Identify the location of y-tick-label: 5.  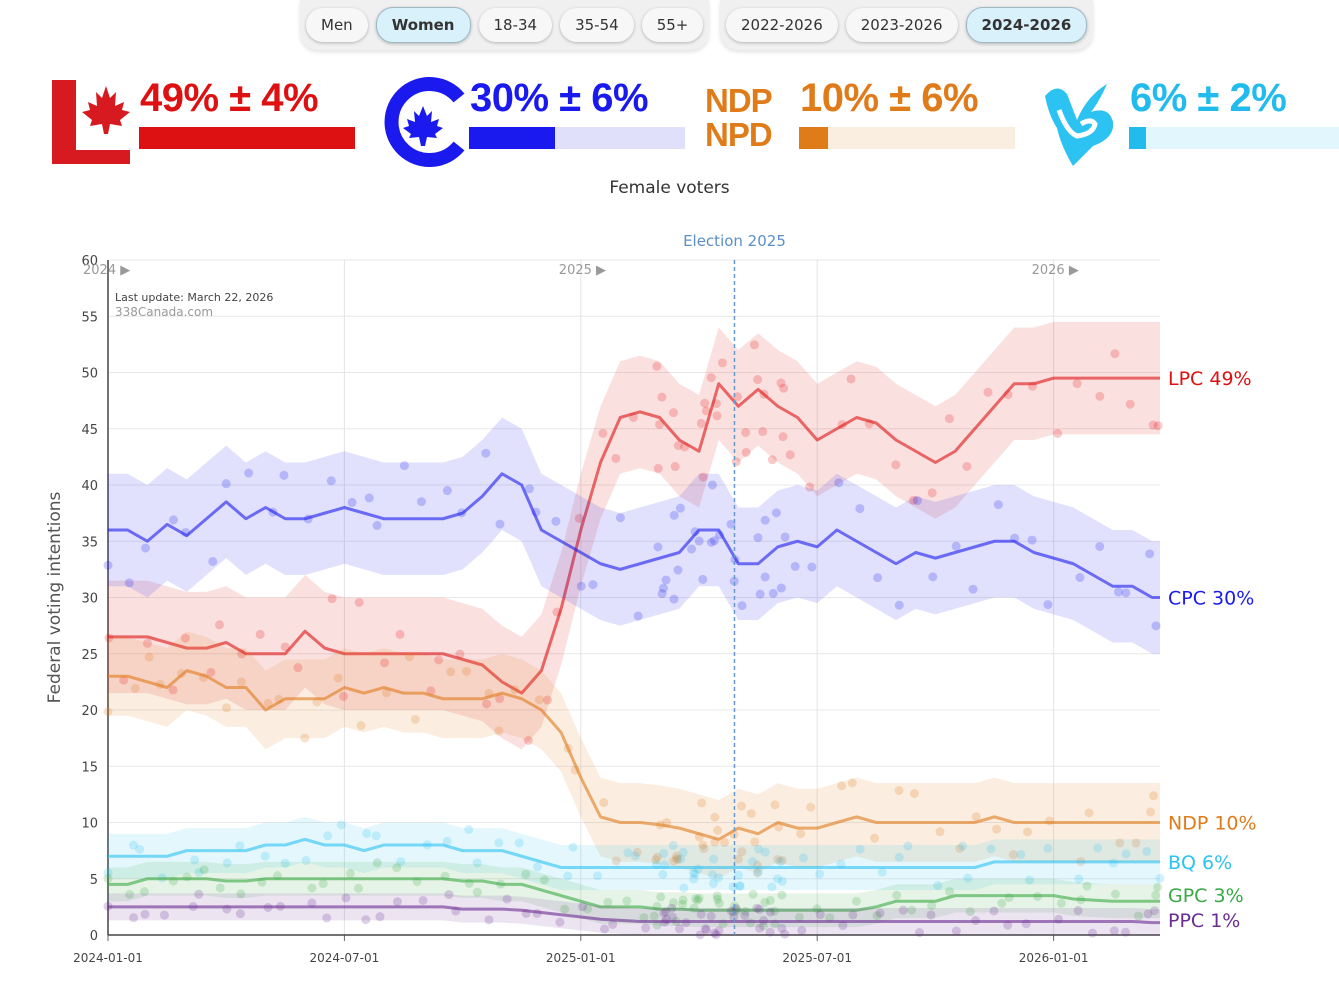
(94, 880).